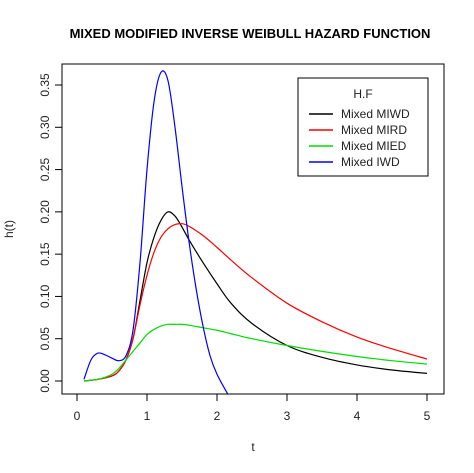 Image resolution: width=474 pixels, height=473 pixels. Describe the element at coordinates (253, 447) in the screenshot. I see `x-axis-title: t` at that location.